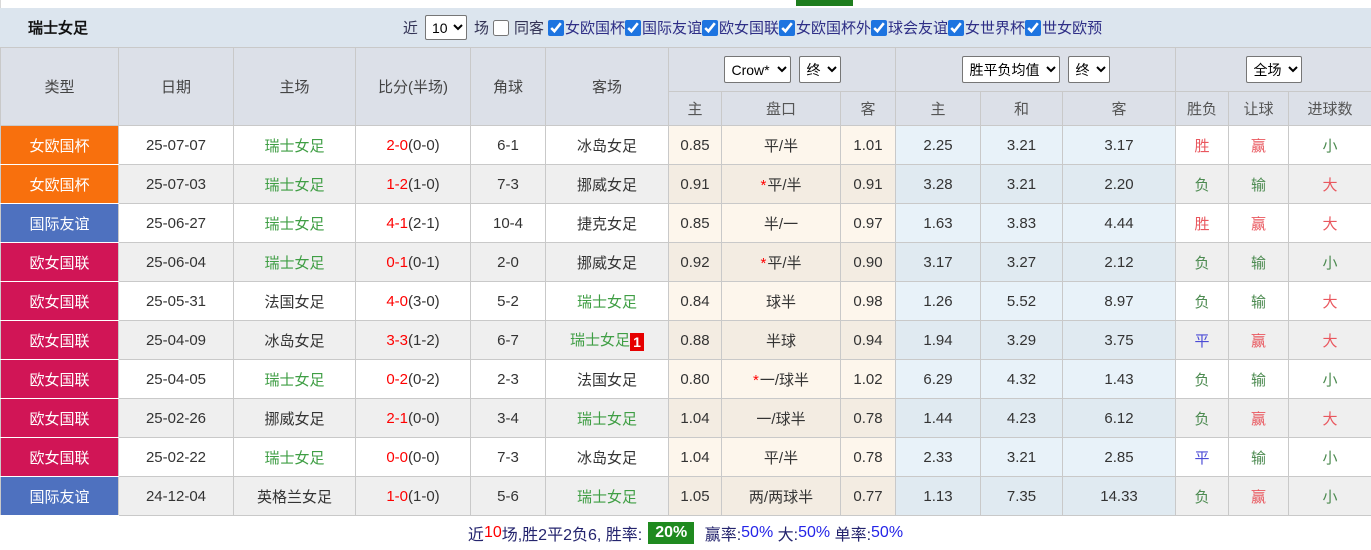 The height and width of the screenshot is (550, 1371). What do you see at coordinates (508, 145) in the screenshot?
I see `corner-score: 6-1` at bounding box center [508, 145].